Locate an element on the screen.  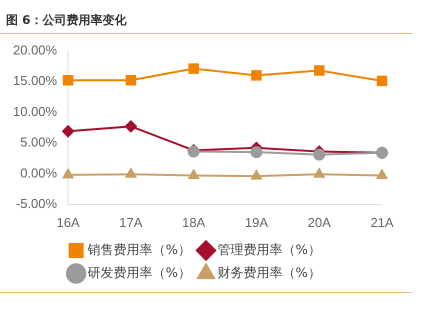
x-tick-label: 17A is located at coordinates (131, 222).